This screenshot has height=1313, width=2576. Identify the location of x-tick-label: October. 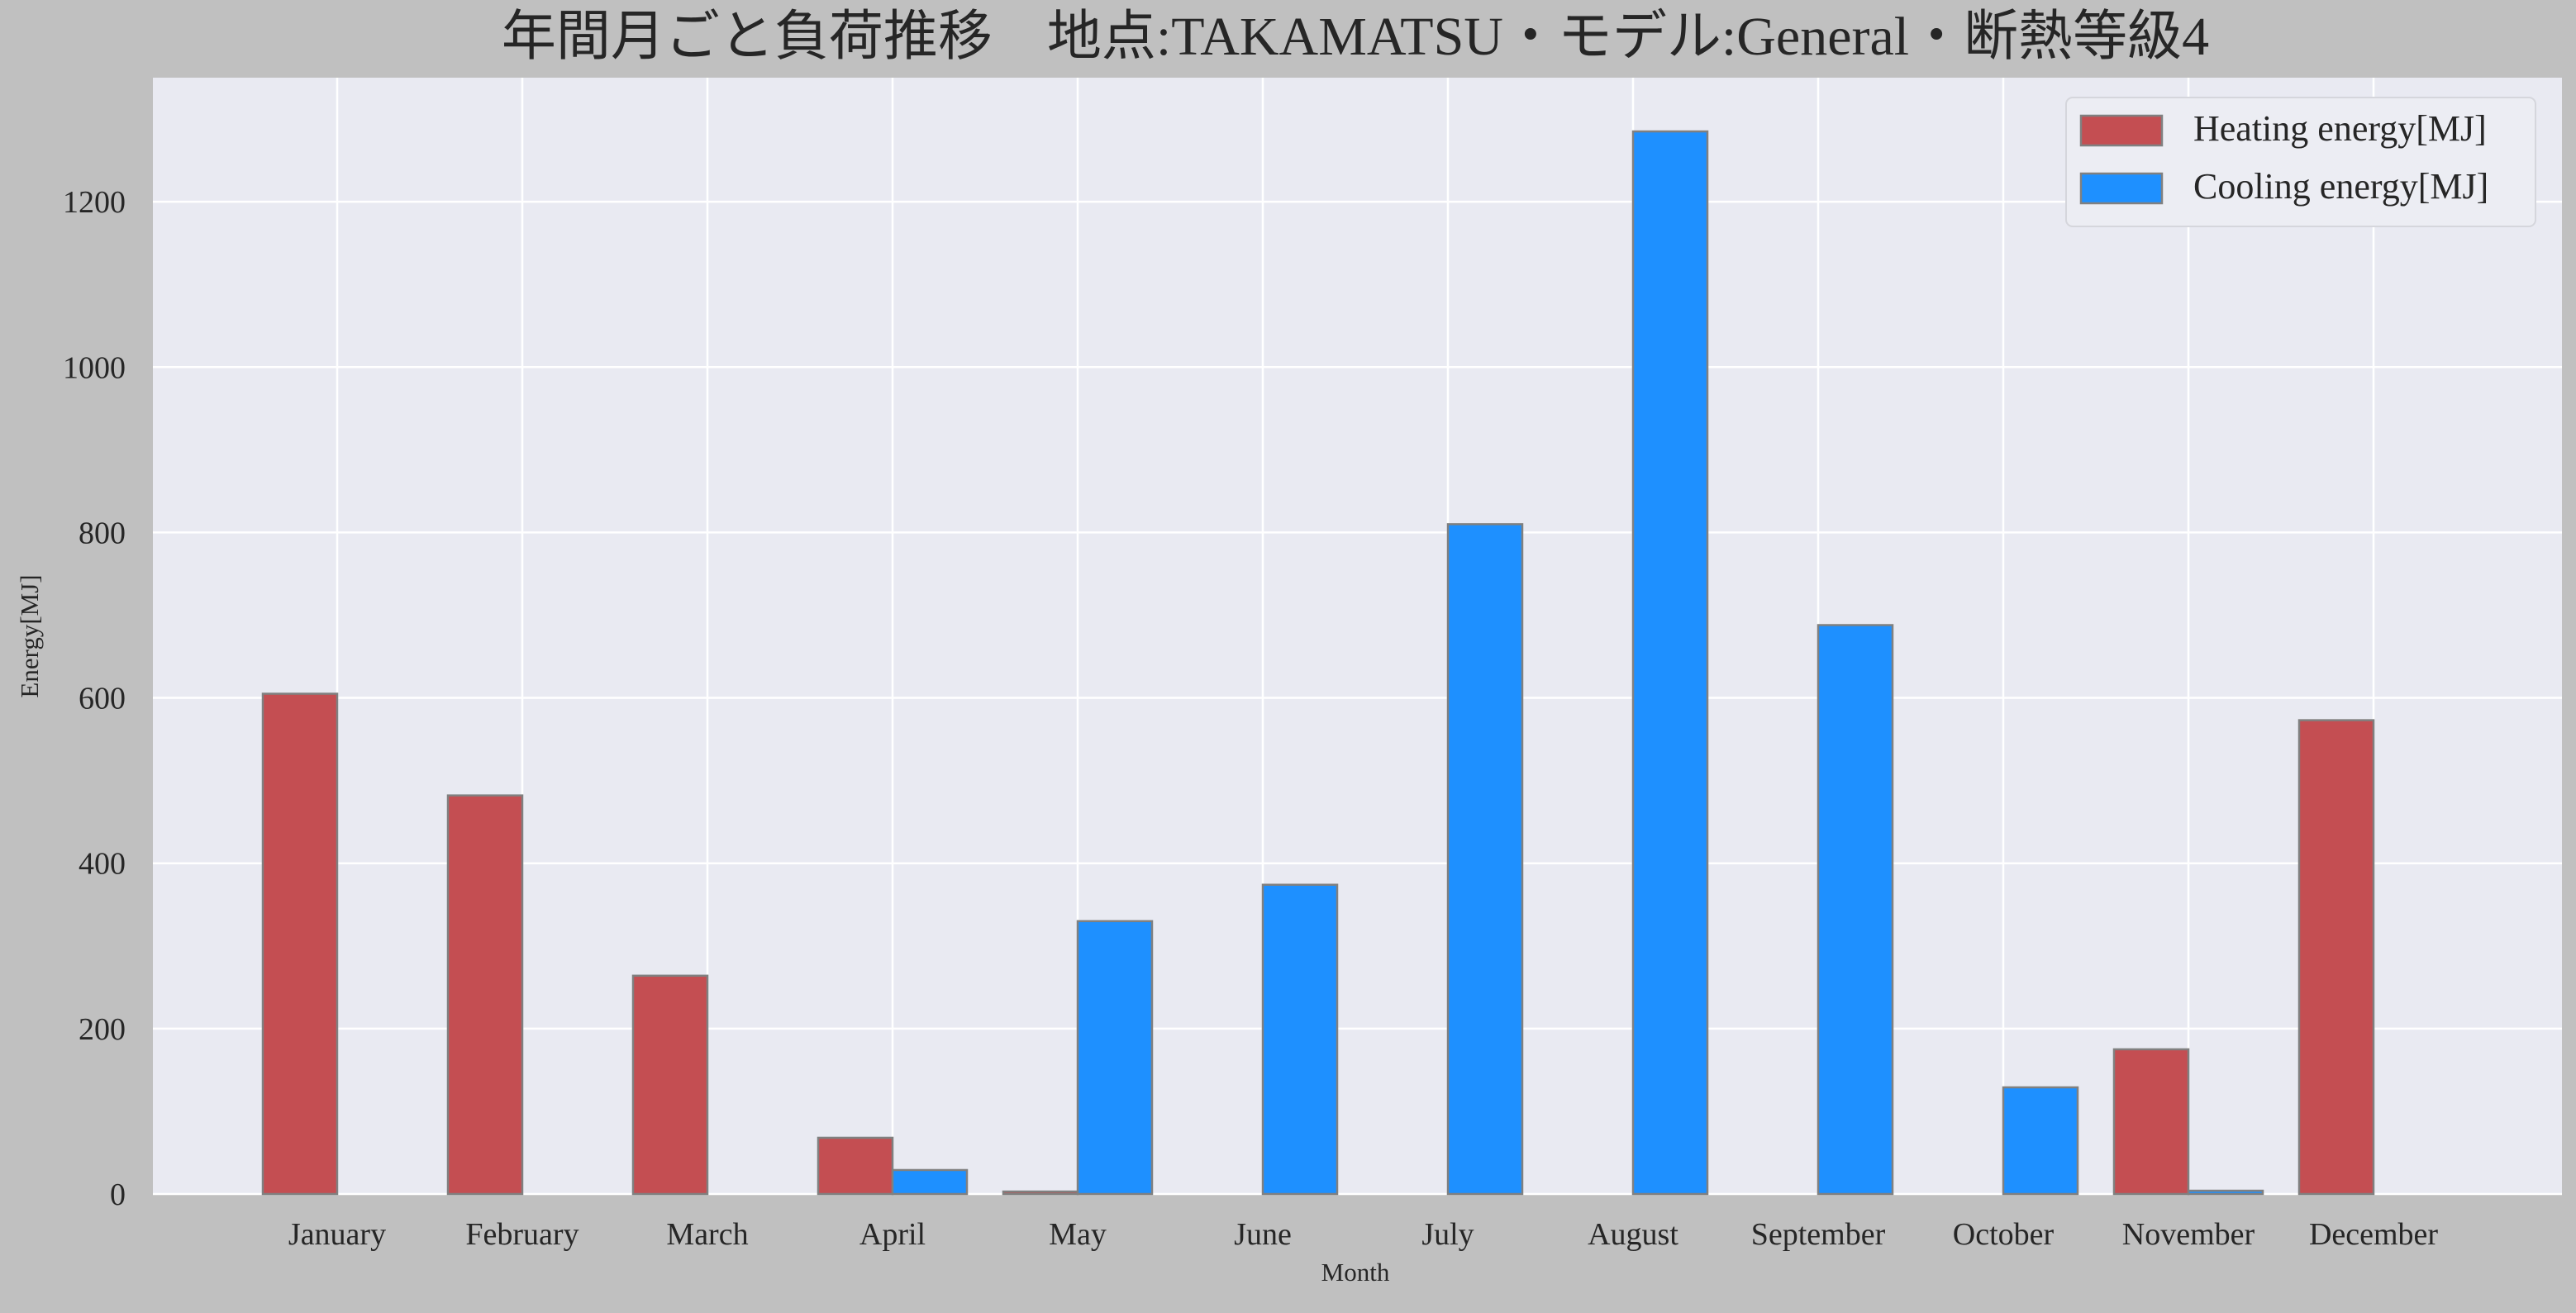
(2004, 1235).